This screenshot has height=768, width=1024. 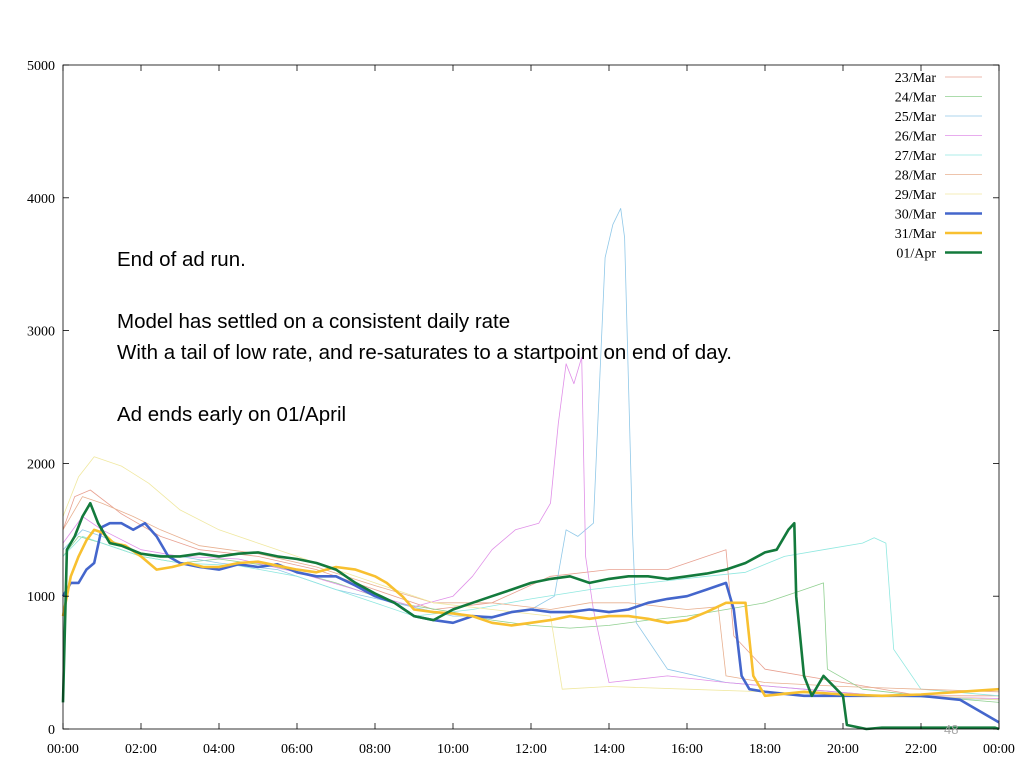 I want to click on y-tick-label: 3000, so click(x=41, y=332).